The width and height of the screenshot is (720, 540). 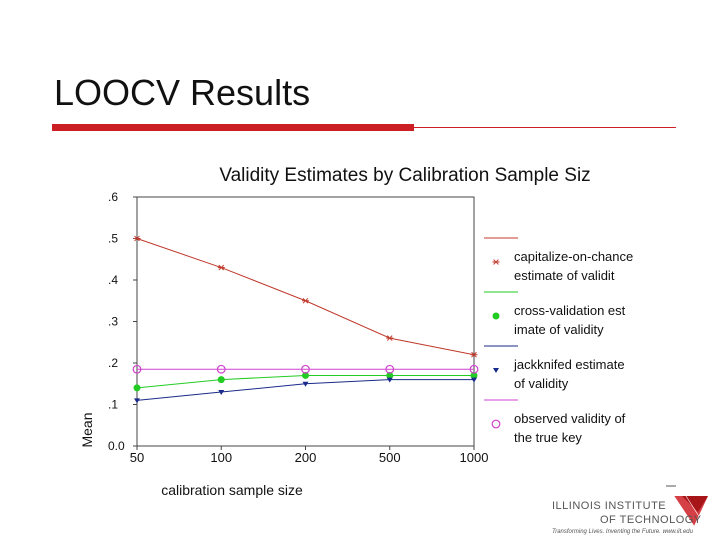 What do you see at coordinates (545, 127) in the screenshot?
I see `title-rule-thin` at bounding box center [545, 127].